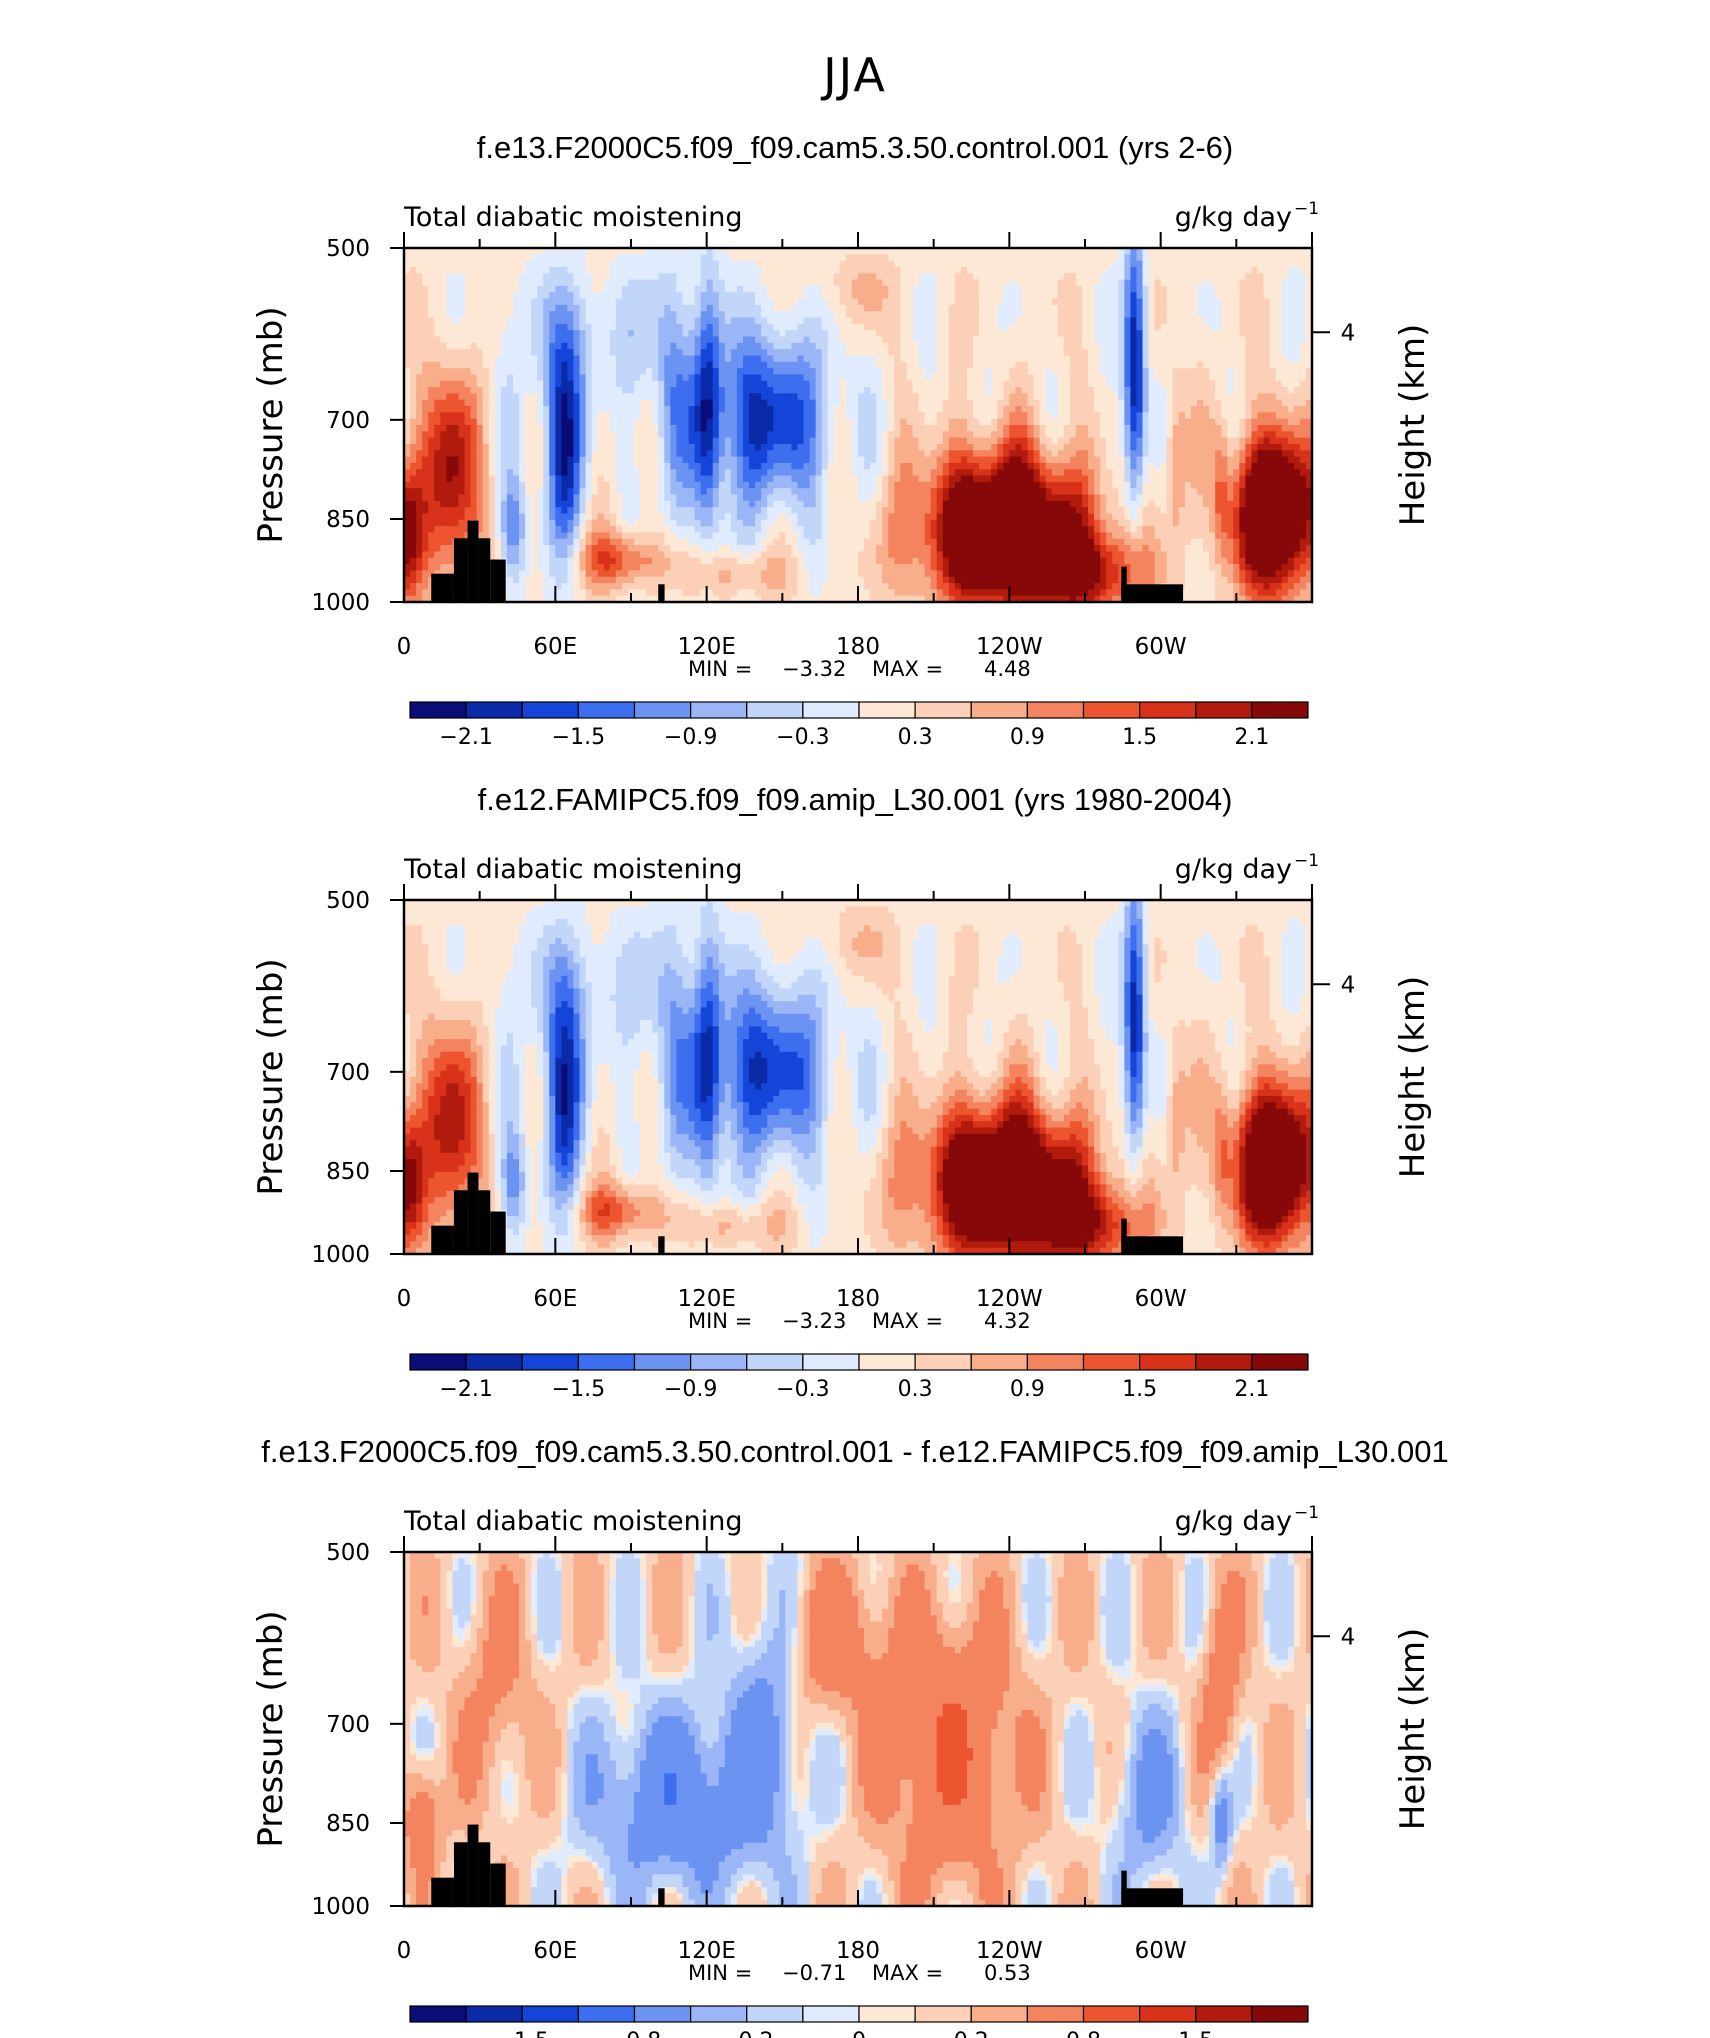 The height and width of the screenshot is (2038, 1710). Describe the element at coordinates (746, 2033) in the screenshot. I see `colorbar-label: −0.2` at that location.